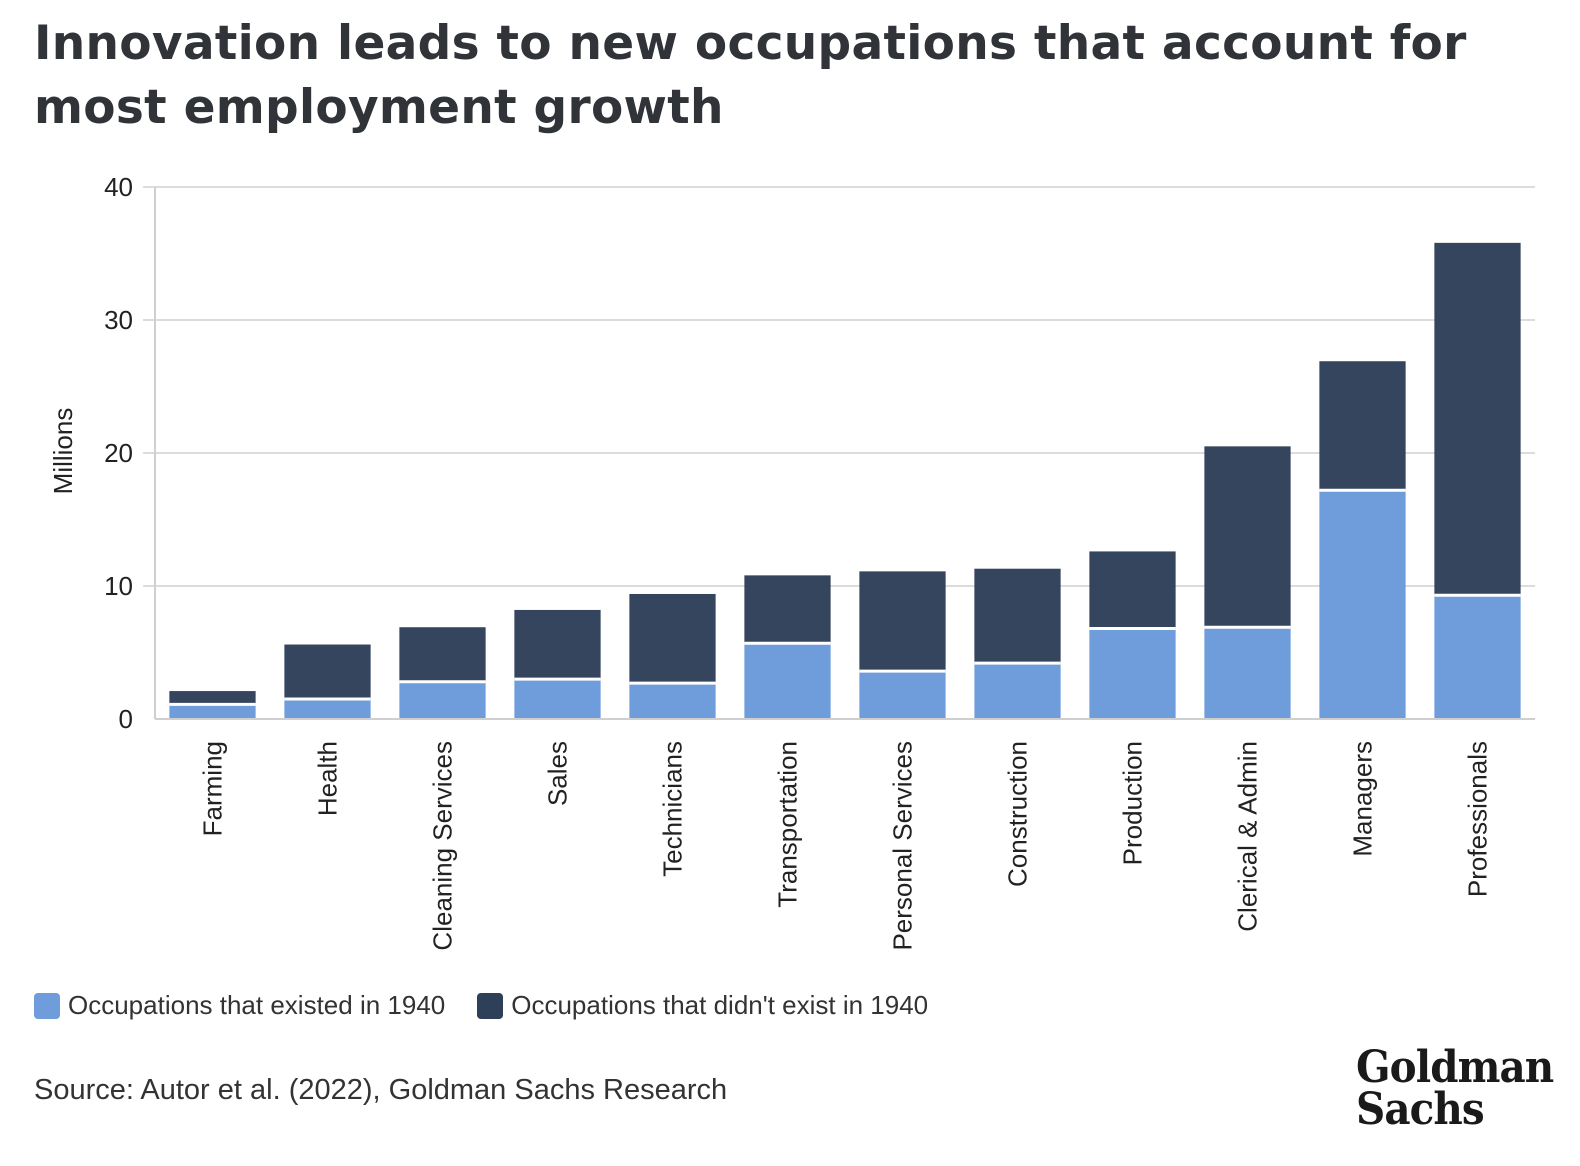 This screenshot has height=1166, width=1580. I want to click on bar-new-farming, so click(212, 698).